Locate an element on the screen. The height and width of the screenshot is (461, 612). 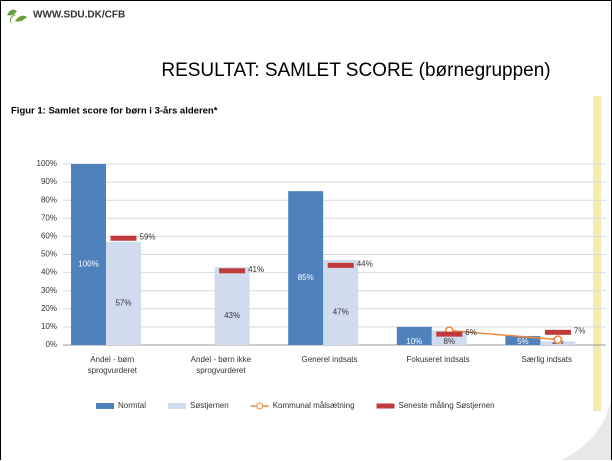
slide-title: RESULTAT: SAMLET SCORE (børnegruppen) is located at coordinates (355, 70).